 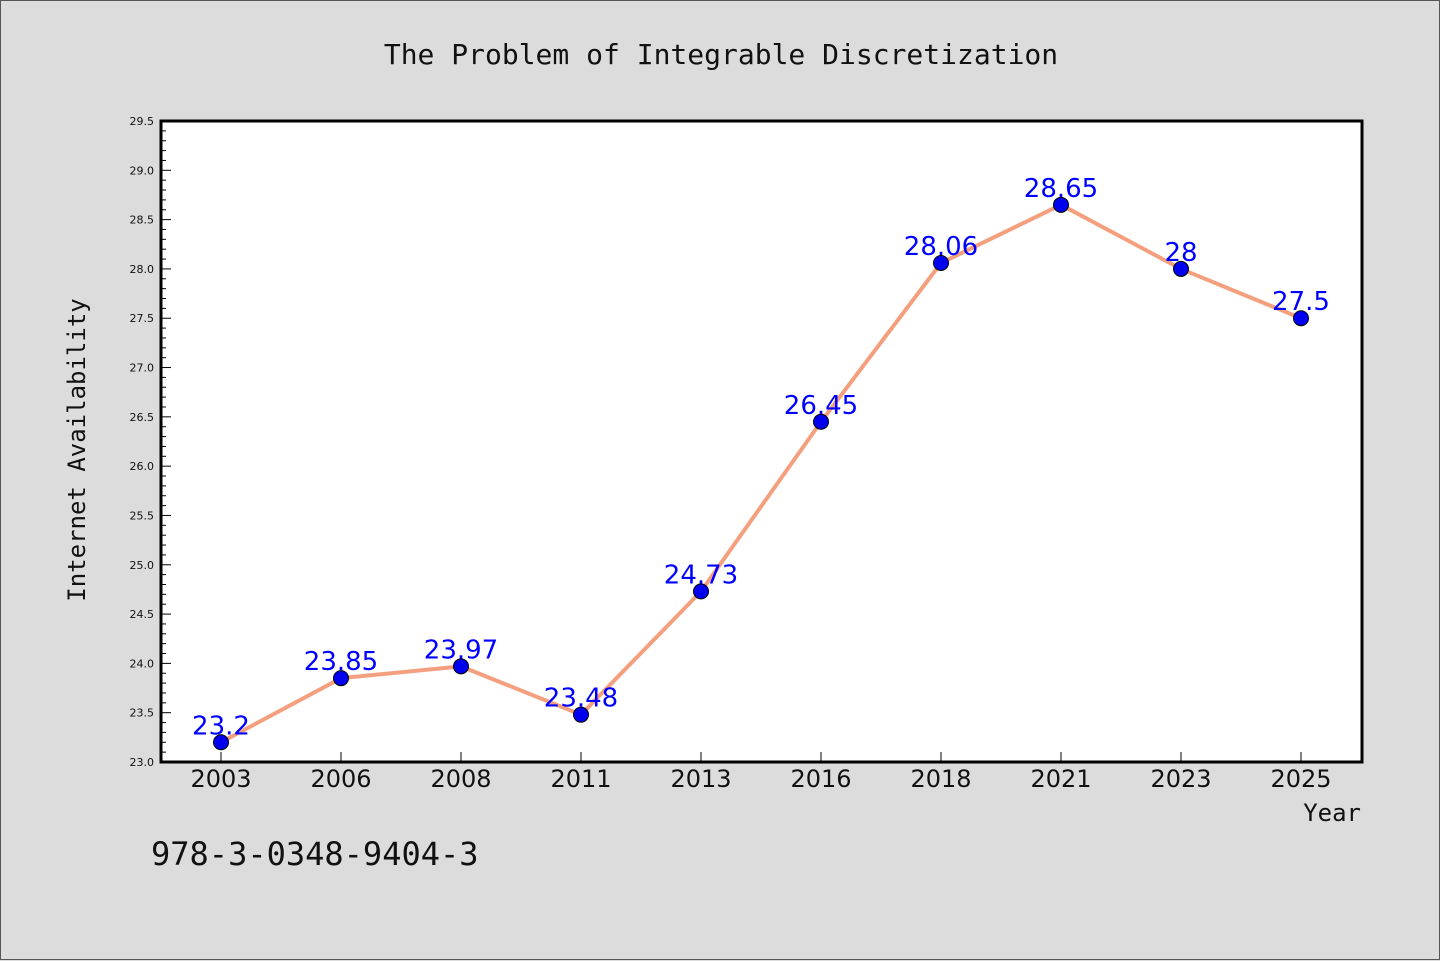 What do you see at coordinates (142, 565) in the screenshot?
I see `y-tick-label: 25.0` at bounding box center [142, 565].